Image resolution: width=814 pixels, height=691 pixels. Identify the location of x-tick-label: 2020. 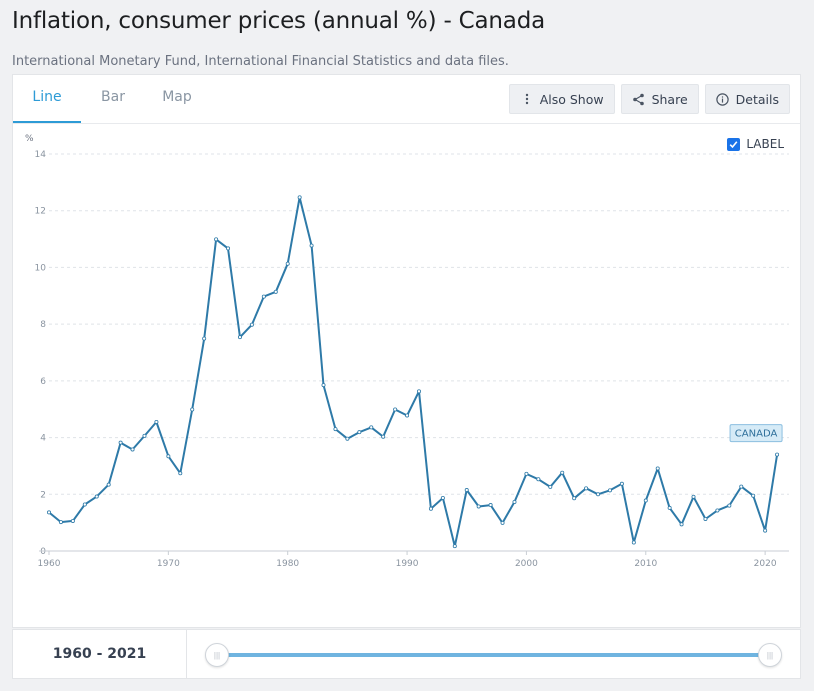
(765, 564).